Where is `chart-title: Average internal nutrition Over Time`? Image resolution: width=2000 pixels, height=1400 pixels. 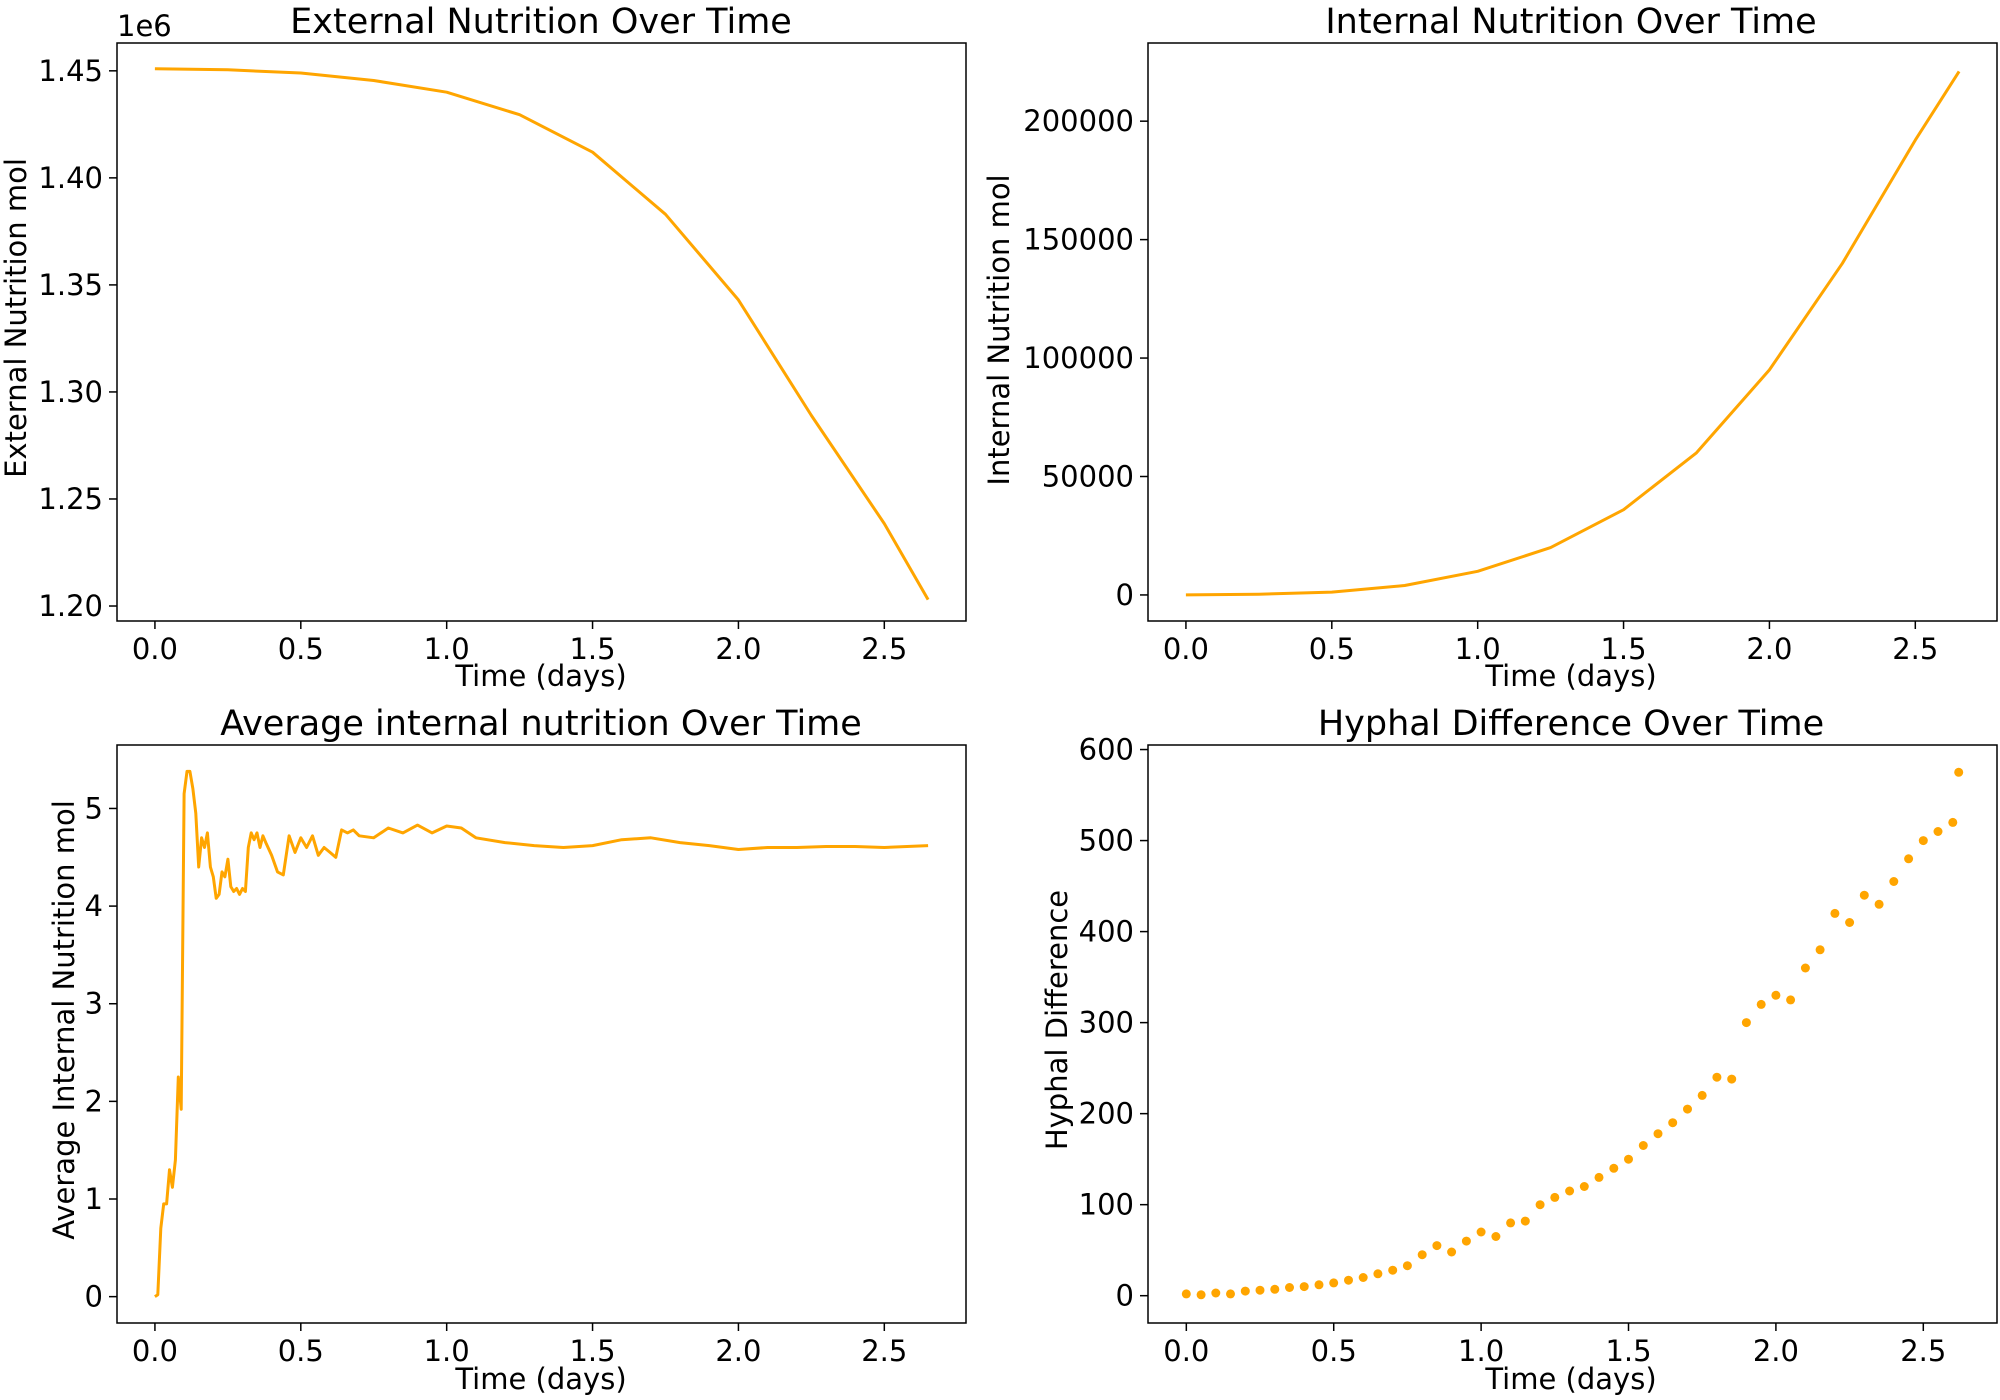 chart-title: Average internal nutrition Over Time is located at coordinates (541, 724).